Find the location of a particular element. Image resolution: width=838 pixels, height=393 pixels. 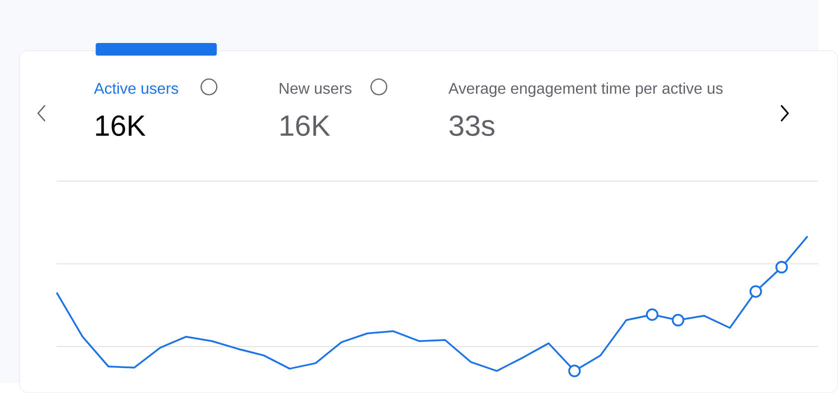

chart-title: Active users is located at coordinates (136, 88).